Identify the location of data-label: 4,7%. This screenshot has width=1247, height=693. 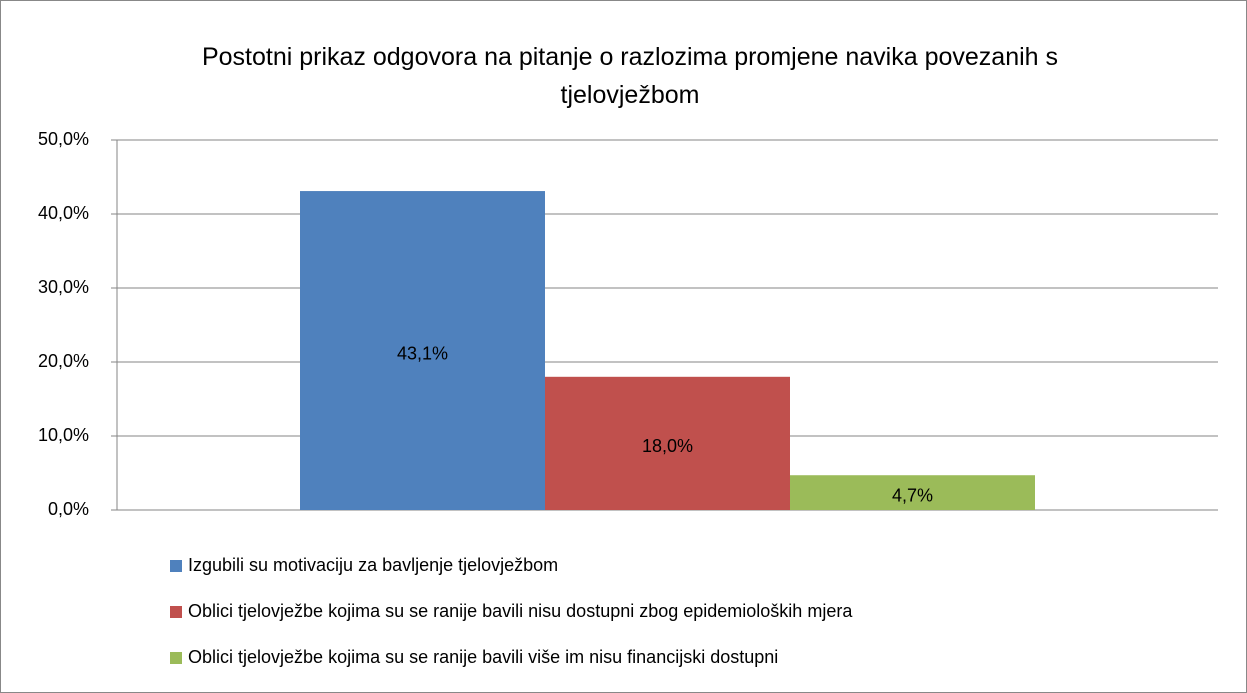
(912, 495).